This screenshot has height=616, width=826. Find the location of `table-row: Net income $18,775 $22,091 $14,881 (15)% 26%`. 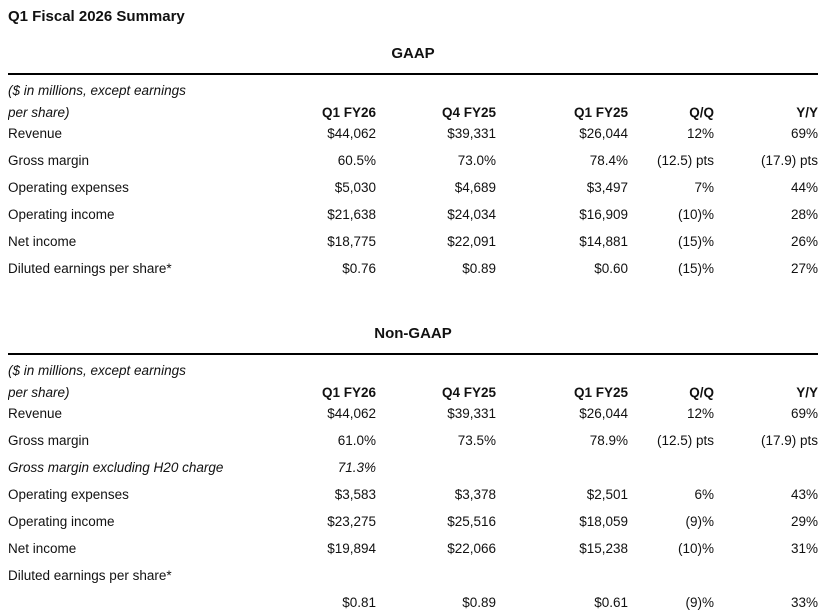

table-row: Net income $18,775 $22,091 $14,881 (15)% 26% is located at coordinates (413, 241).